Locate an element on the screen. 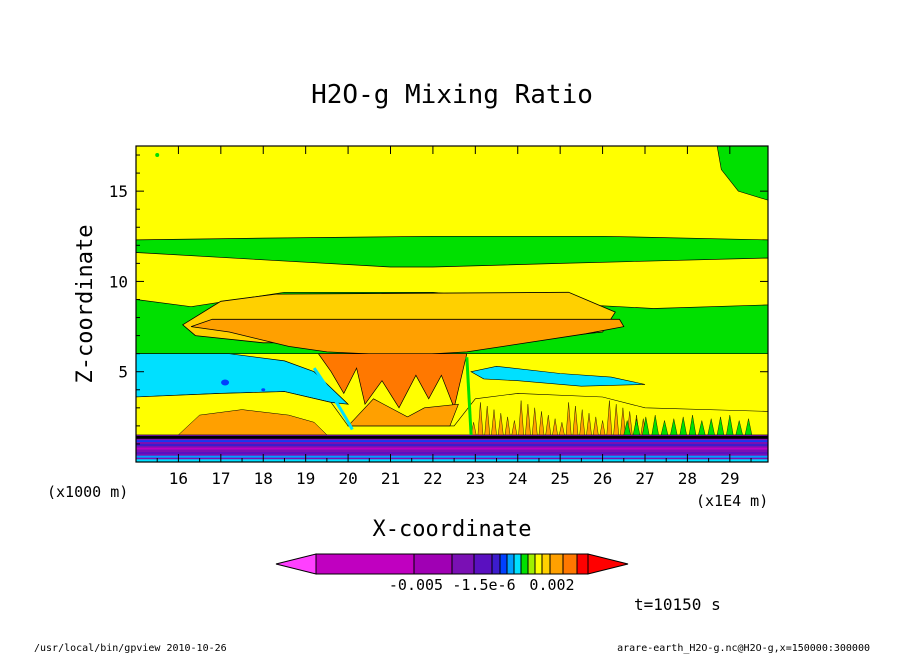 This screenshot has width=904, height=654. x-tick-label: 23 is located at coordinates (475, 478).